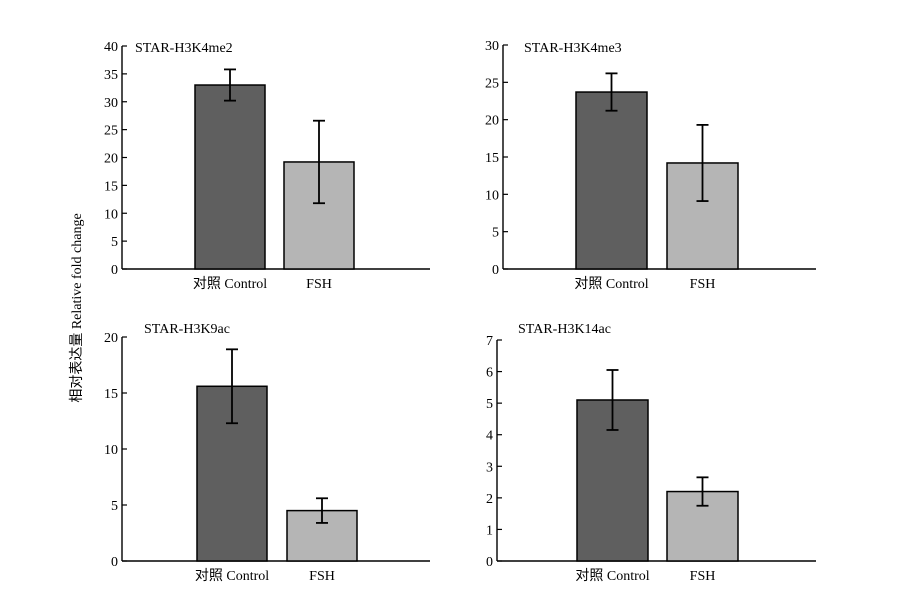  Describe the element at coordinates (489, 530) in the screenshot. I see `y-tick-label: 1` at that location.